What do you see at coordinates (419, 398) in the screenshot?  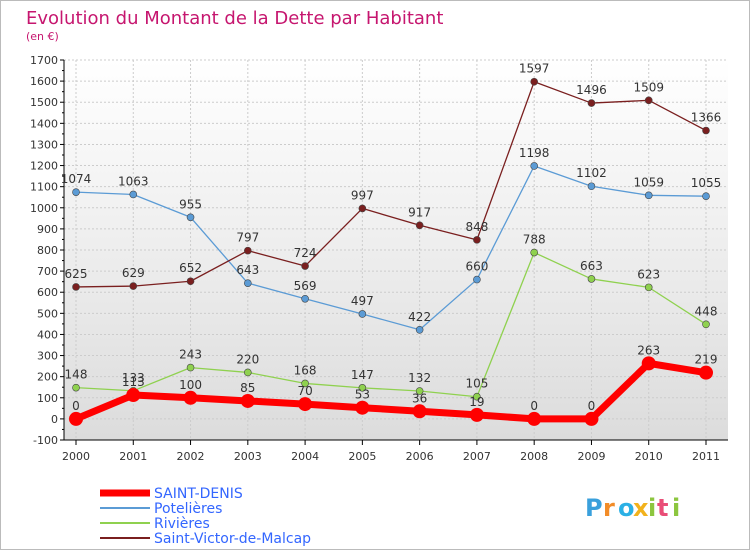 I see `data-label: 36` at bounding box center [419, 398].